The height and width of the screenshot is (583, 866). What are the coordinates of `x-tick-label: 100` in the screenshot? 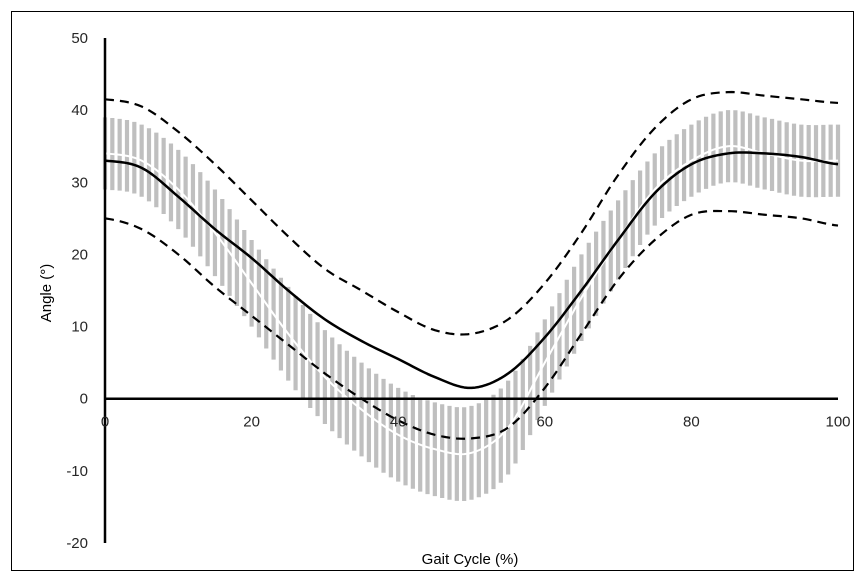 It's located at (837, 422).